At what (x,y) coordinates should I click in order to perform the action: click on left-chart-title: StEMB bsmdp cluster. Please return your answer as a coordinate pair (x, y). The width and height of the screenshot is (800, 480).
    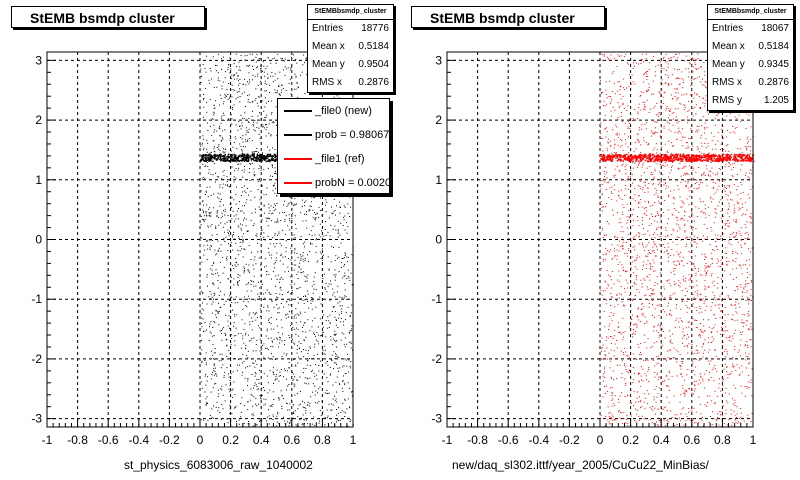
    Looking at the image, I should click on (108, 17).